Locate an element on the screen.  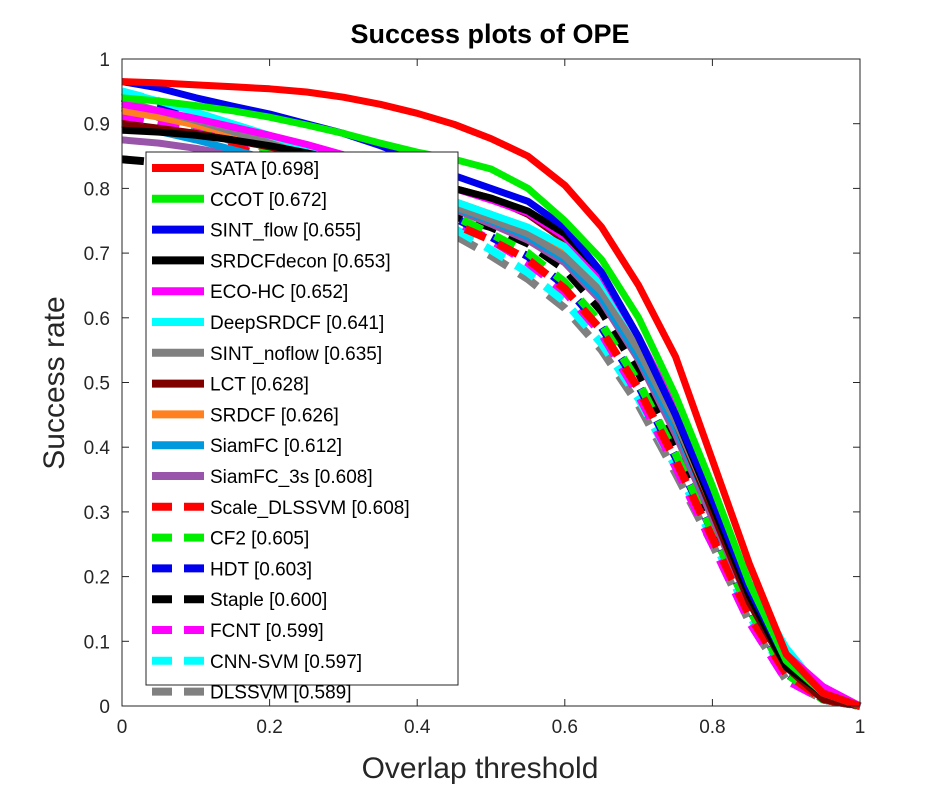
legend-label-8: SRDCF [0.626] is located at coordinates (274, 415).